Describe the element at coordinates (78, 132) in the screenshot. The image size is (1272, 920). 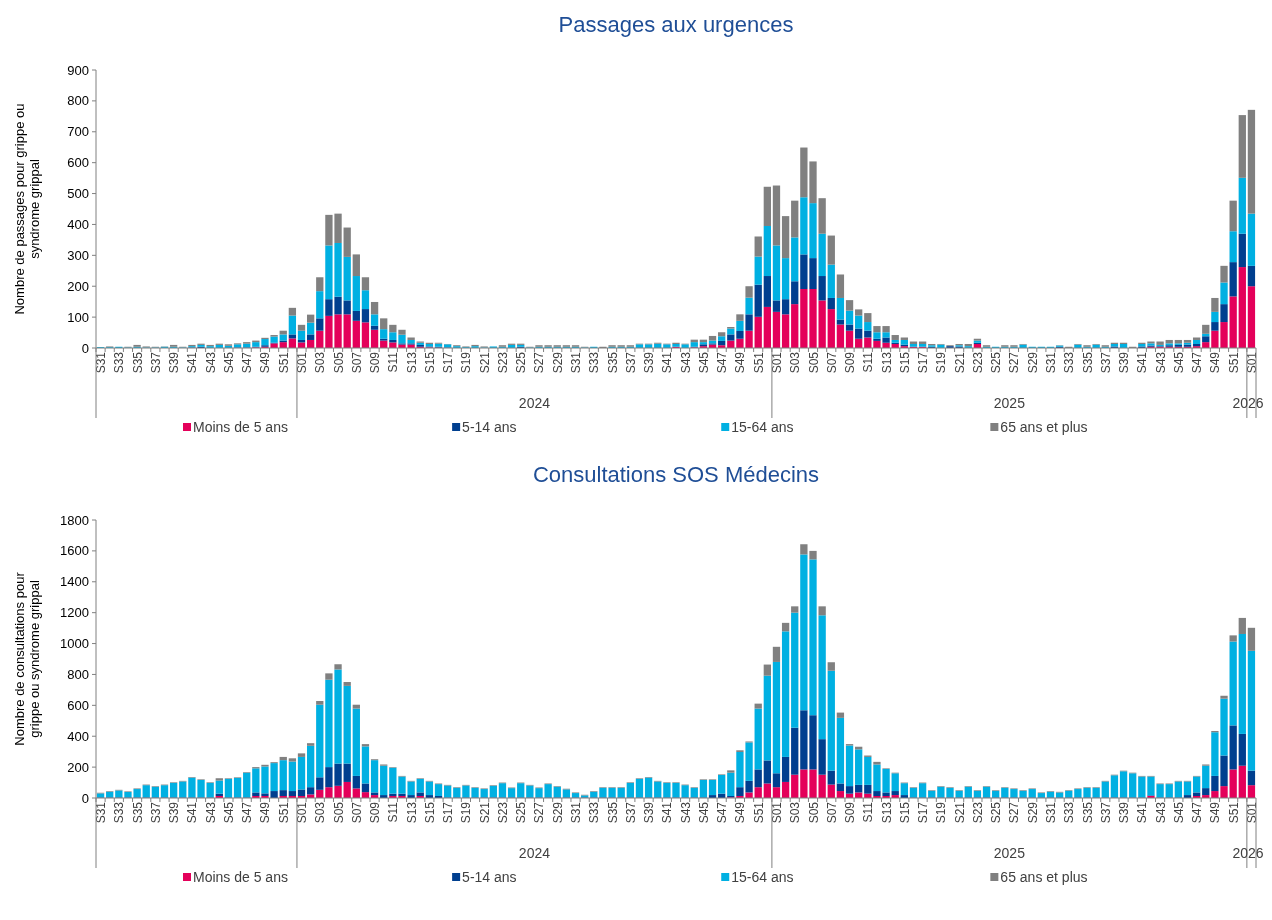
I see `y-tick-label: 700` at that location.